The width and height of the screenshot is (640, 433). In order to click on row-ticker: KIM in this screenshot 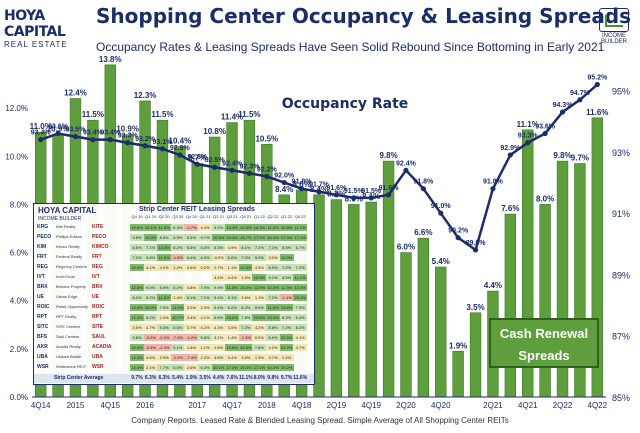, I will do `click(42, 247)`.